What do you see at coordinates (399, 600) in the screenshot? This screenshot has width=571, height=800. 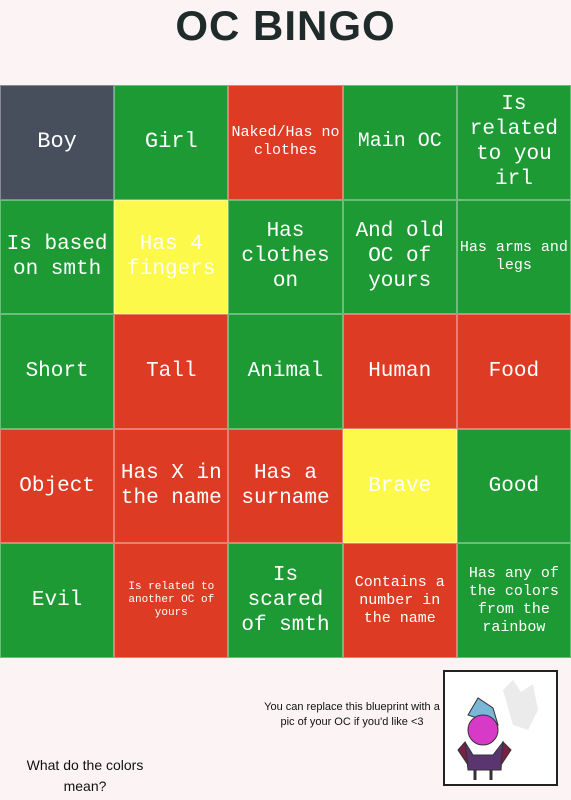 I see `bingo-cell: Contains a number in the name` at bounding box center [399, 600].